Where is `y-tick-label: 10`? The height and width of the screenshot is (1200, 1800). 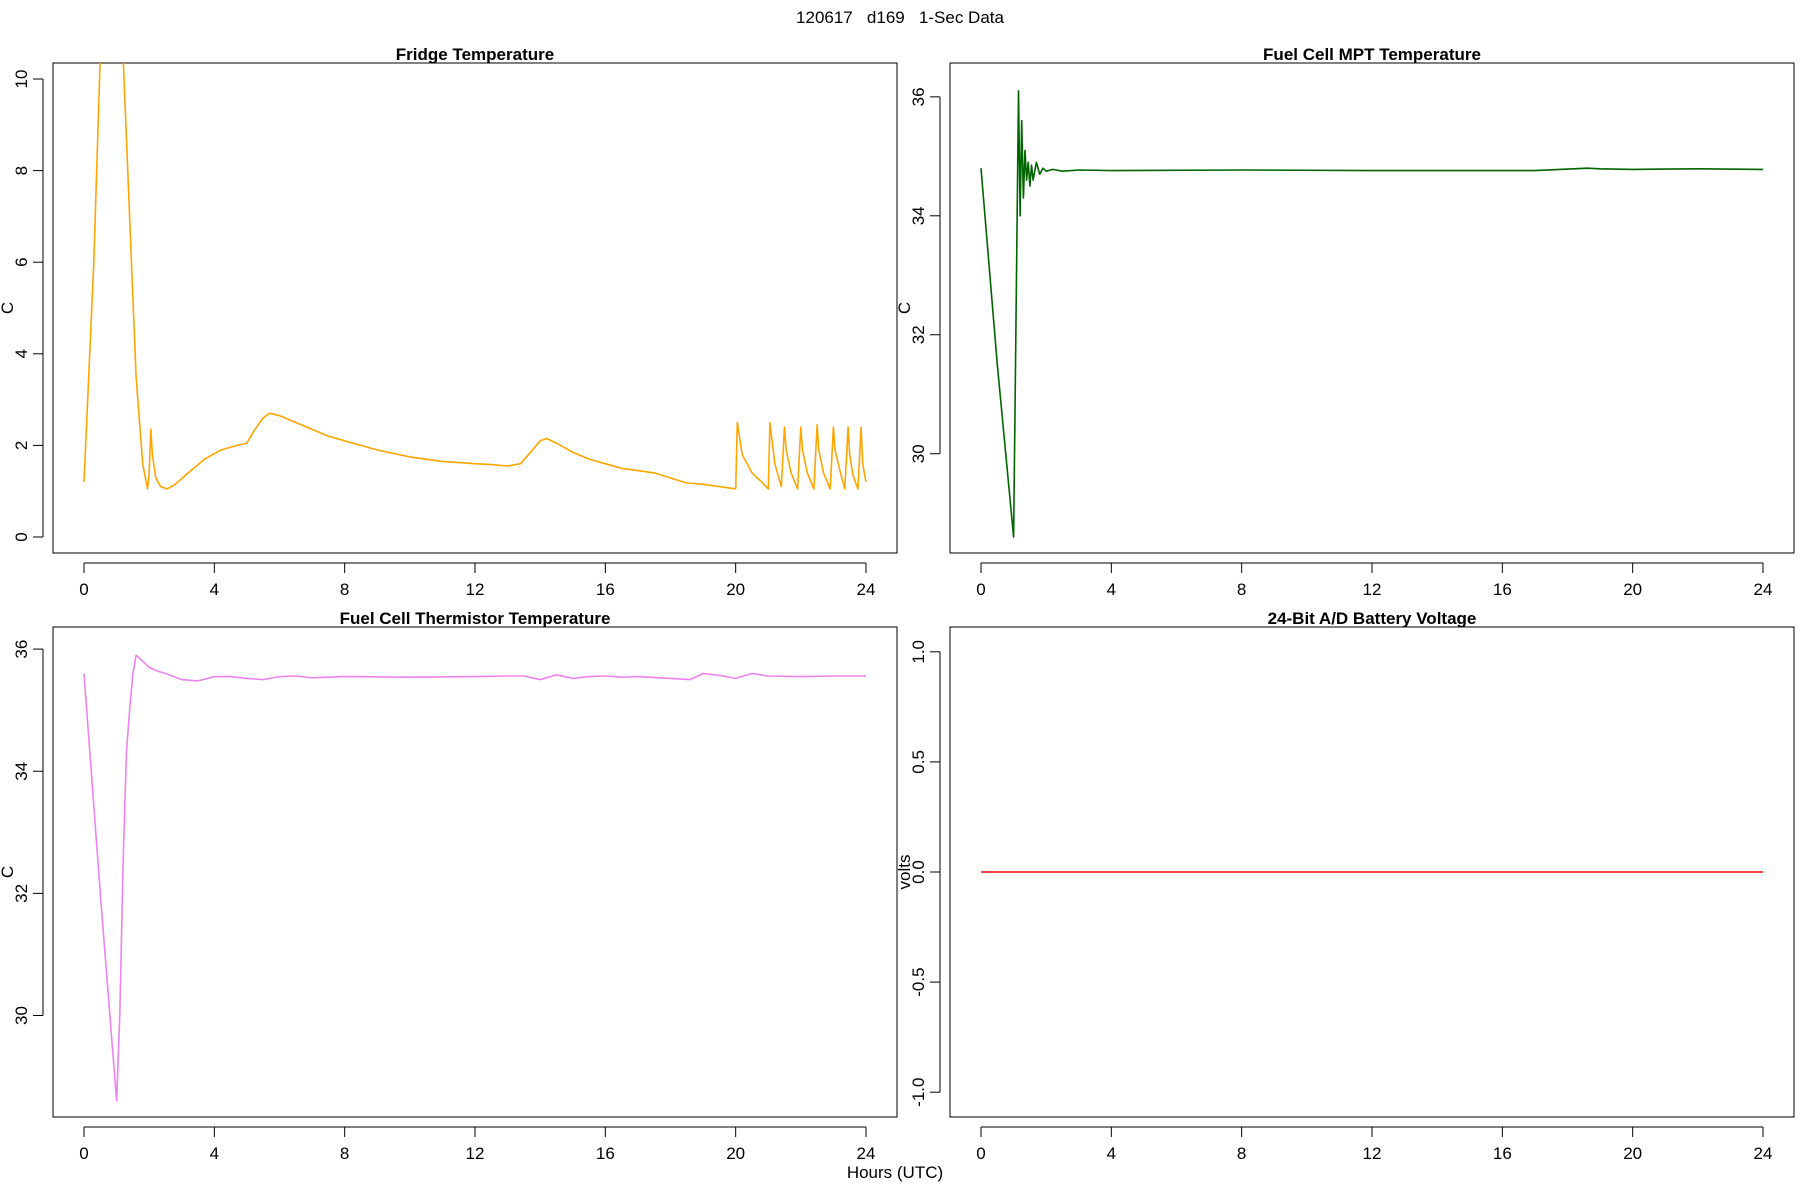 y-tick-label: 10 is located at coordinates (21, 79).